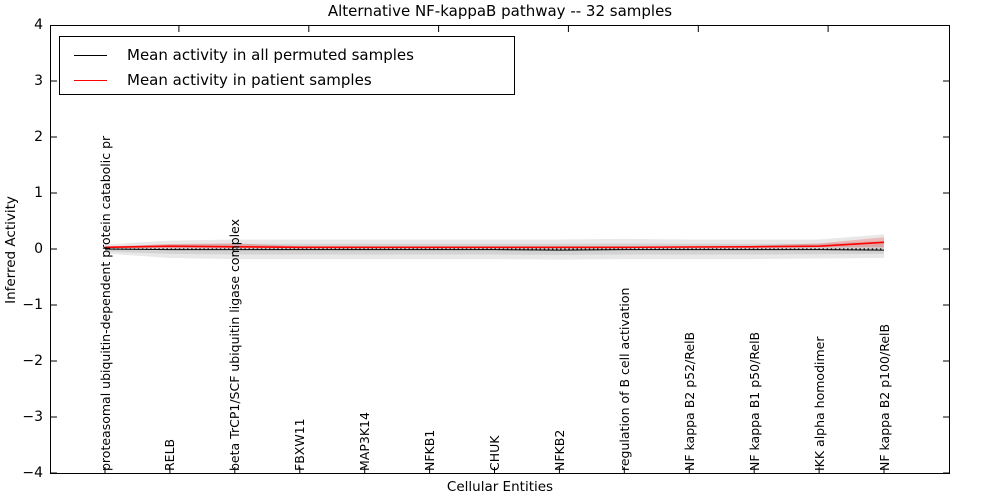 This screenshot has height=500, width=1000. I want to click on x-category-label: NFKB2, so click(559, 450).